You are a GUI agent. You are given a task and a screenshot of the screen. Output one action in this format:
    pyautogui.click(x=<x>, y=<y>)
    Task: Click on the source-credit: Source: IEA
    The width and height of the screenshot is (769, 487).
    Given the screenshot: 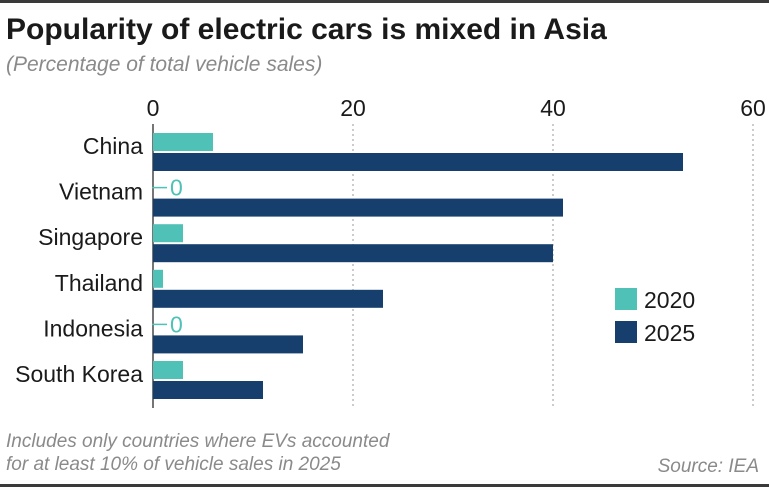 What is the action you would take?
    pyautogui.click(x=708, y=466)
    